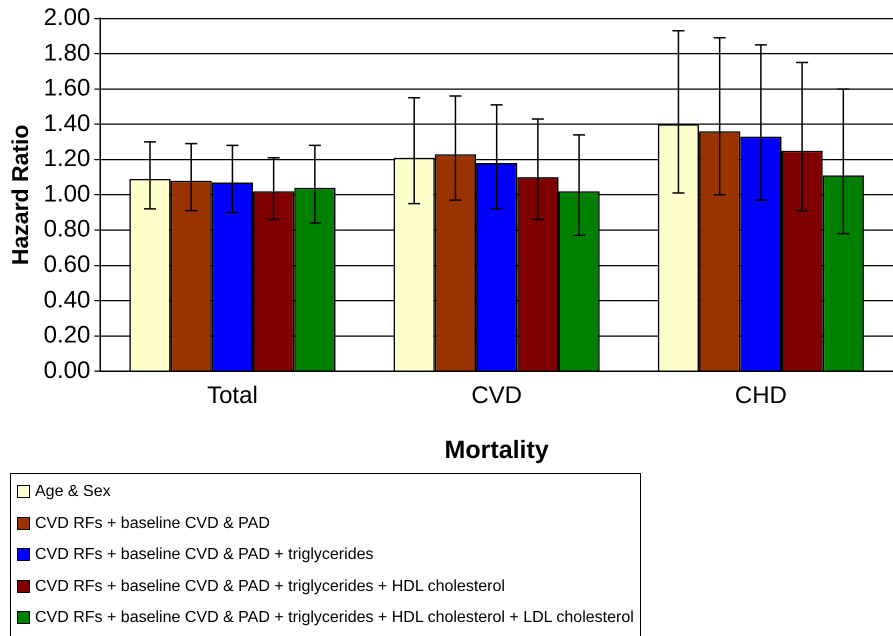  Describe the element at coordinates (73, 492) in the screenshot. I see `legend-label: Age & Sex` at that location.